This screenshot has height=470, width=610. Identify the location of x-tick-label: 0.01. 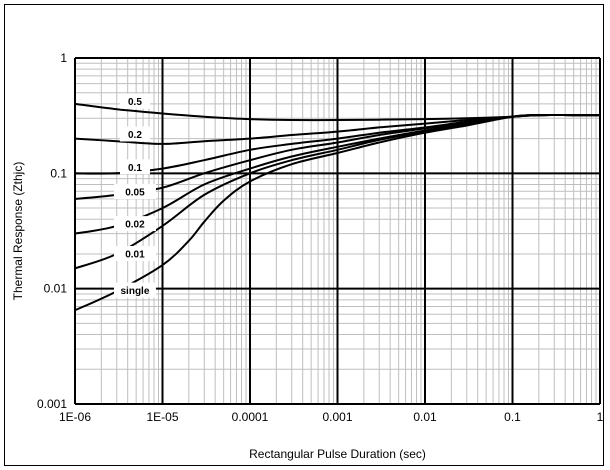
(425, 417).